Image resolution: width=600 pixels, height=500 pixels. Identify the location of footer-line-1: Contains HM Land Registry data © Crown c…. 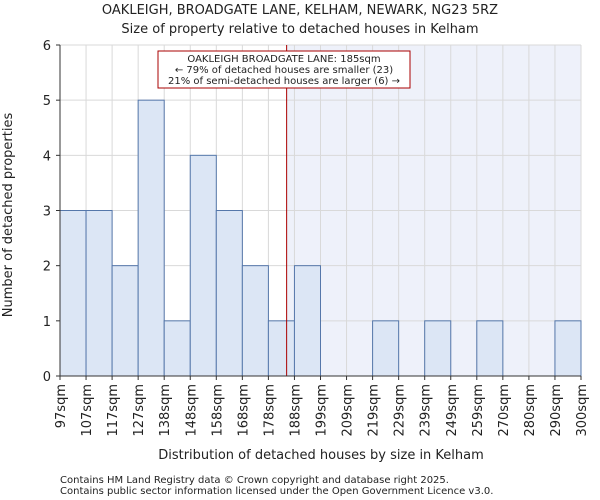
(254, 480).